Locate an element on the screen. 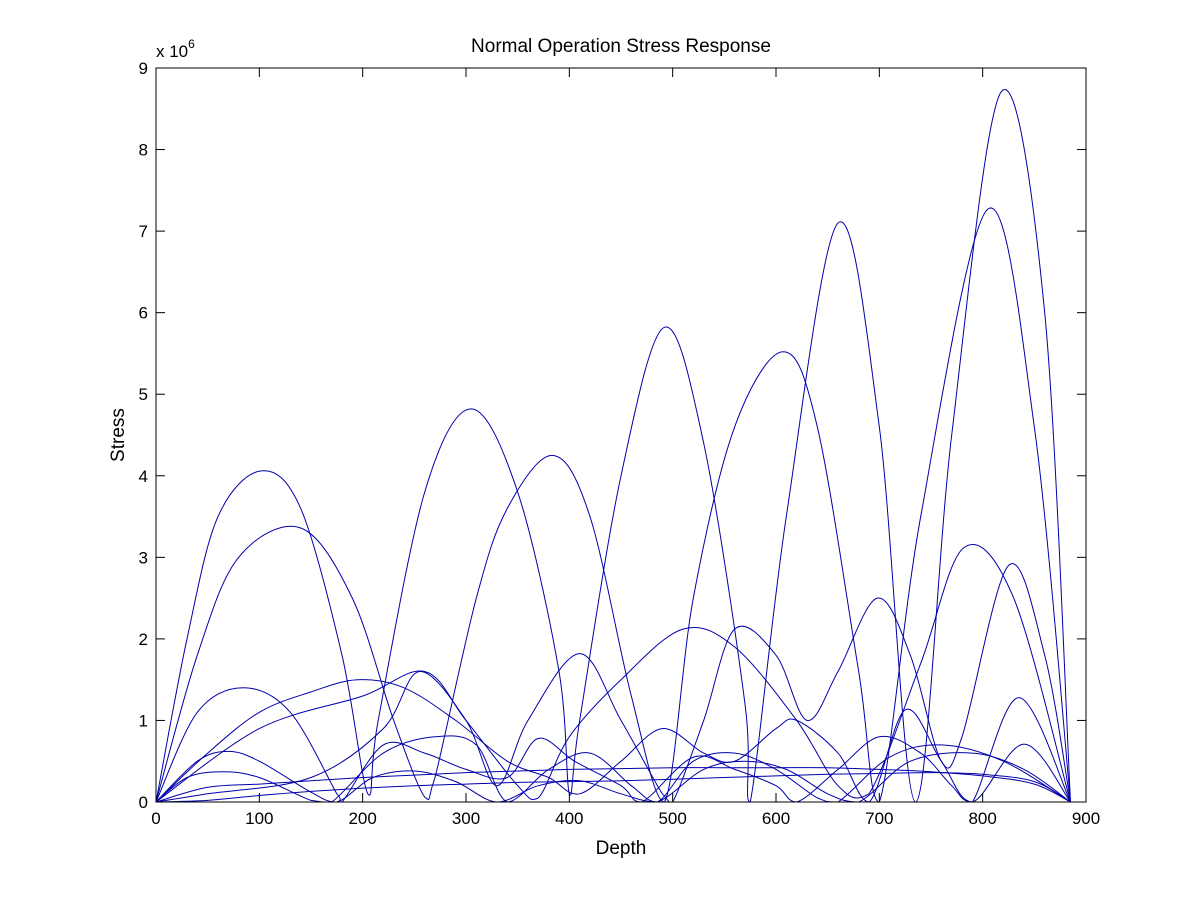 The image size is (1200, 901). x-tick-label: 700 is located at coordinates (879, 818).